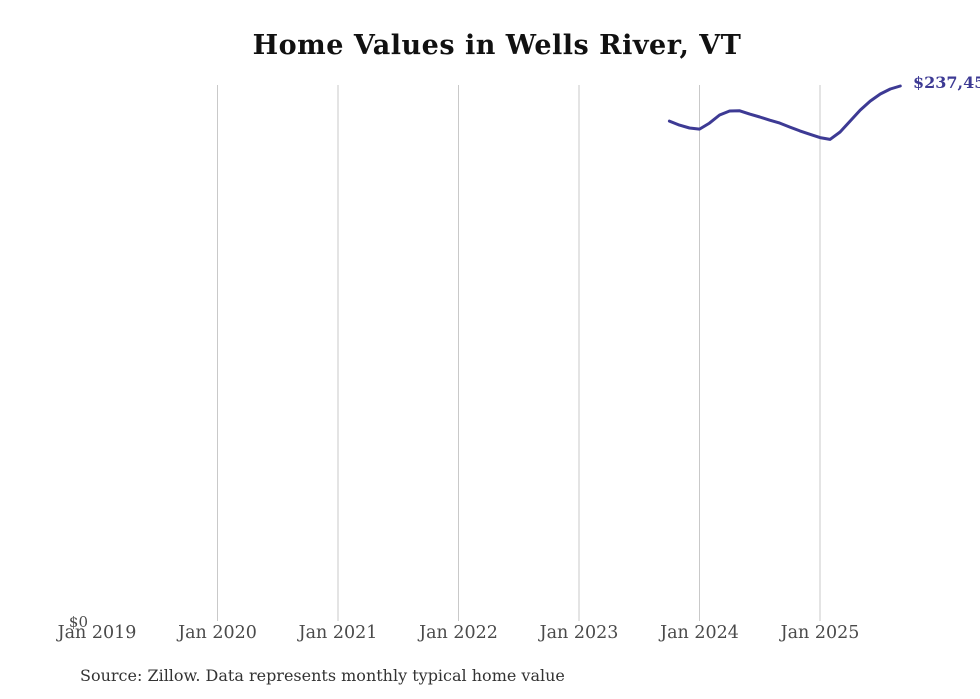  Describe the element at coordinates (579, 633) in the screenshot. I see `x-axis-tick-label: Jan 2023` at that location.